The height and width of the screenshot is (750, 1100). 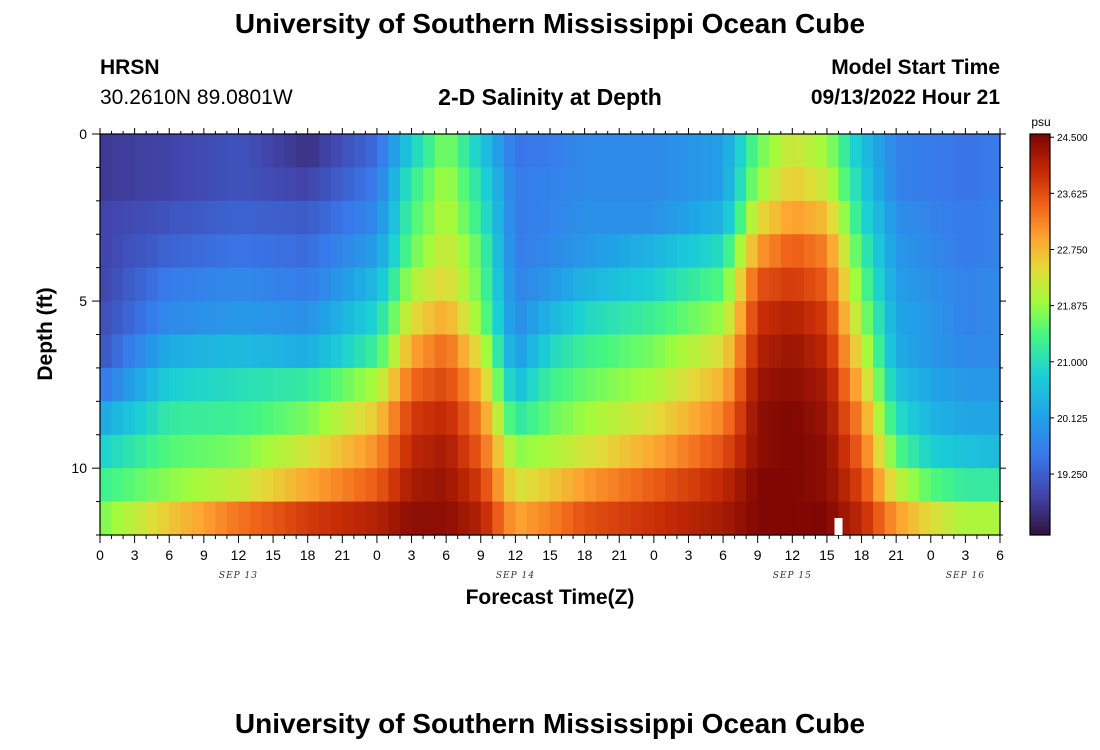 What do you see at coordinates (1040, 122) in the screenshot?
I see `colorbar-unit: psu` at bounding box center [1040, 122].